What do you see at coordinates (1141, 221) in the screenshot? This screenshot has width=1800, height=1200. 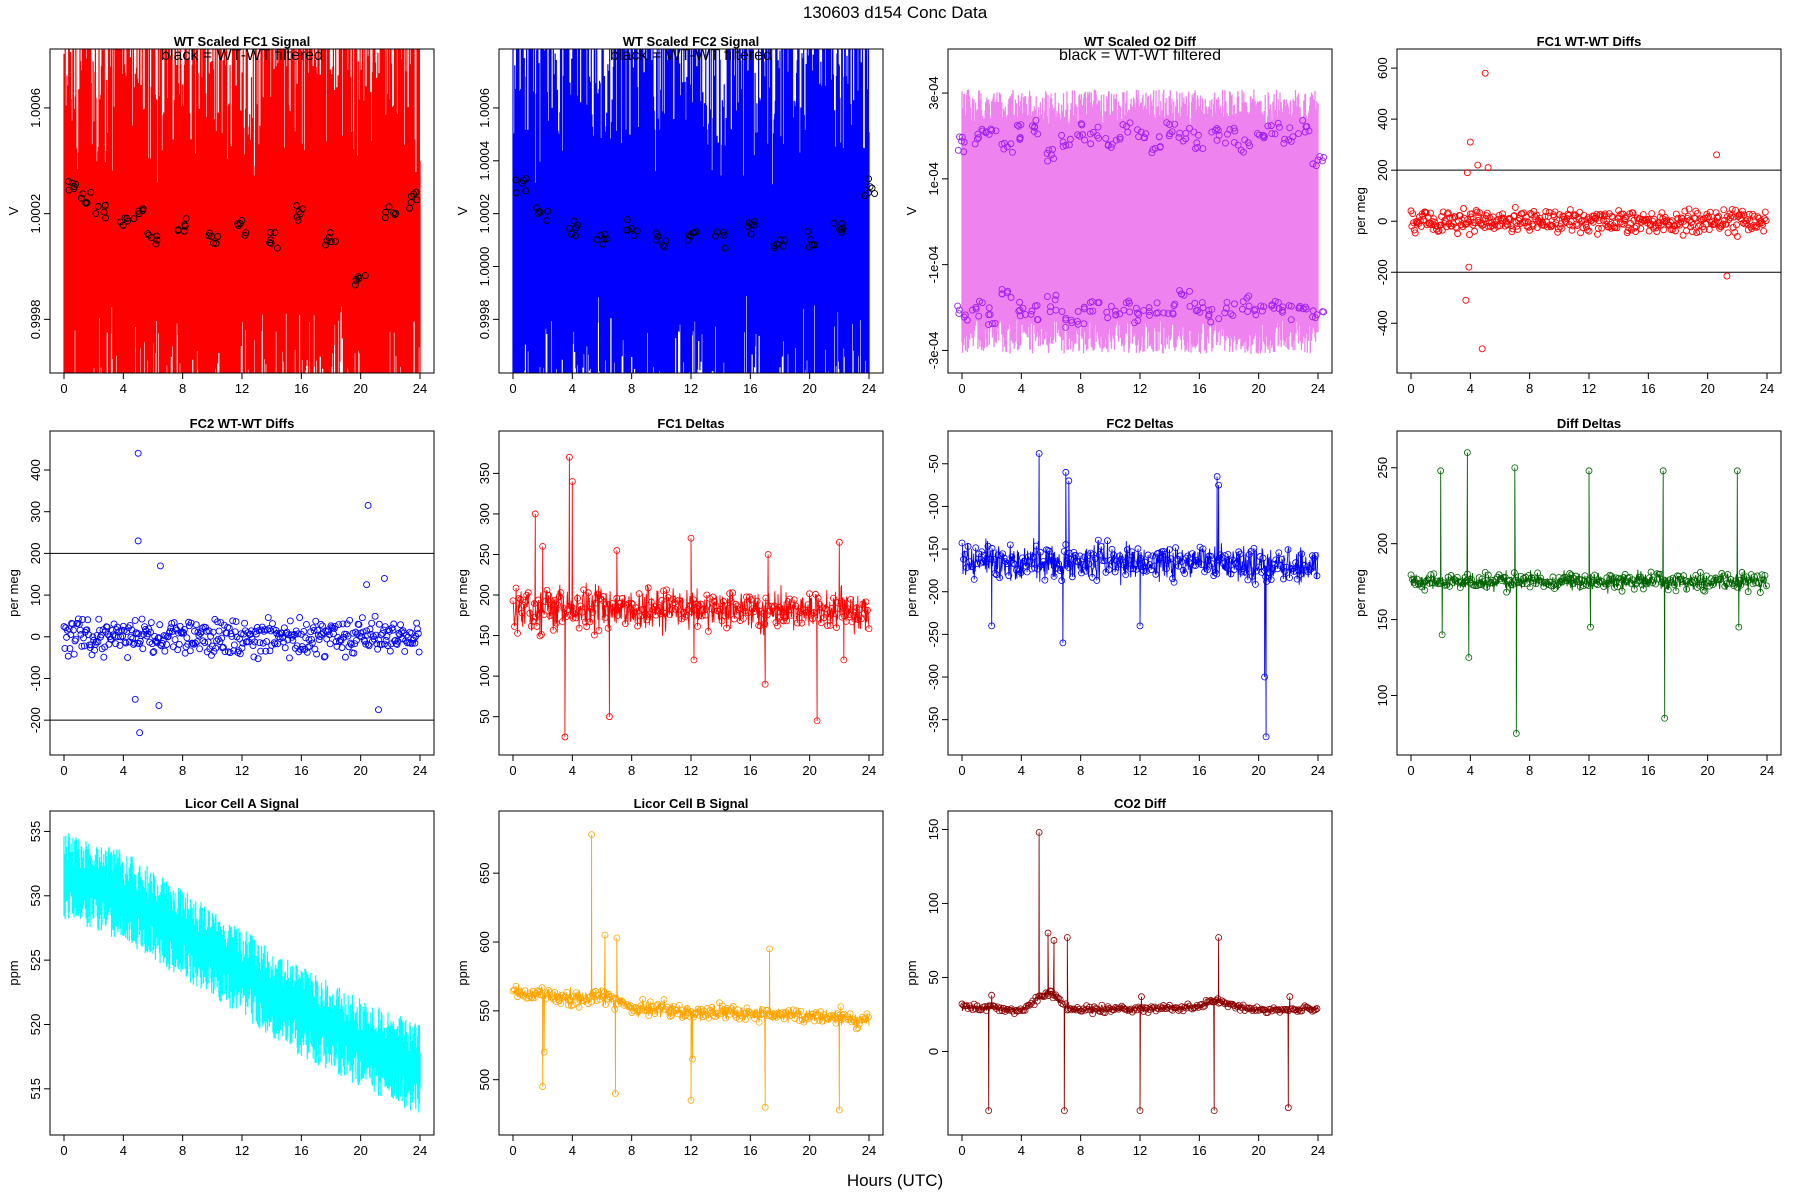 I see `p3-data` at bounding box center [1141, 221].